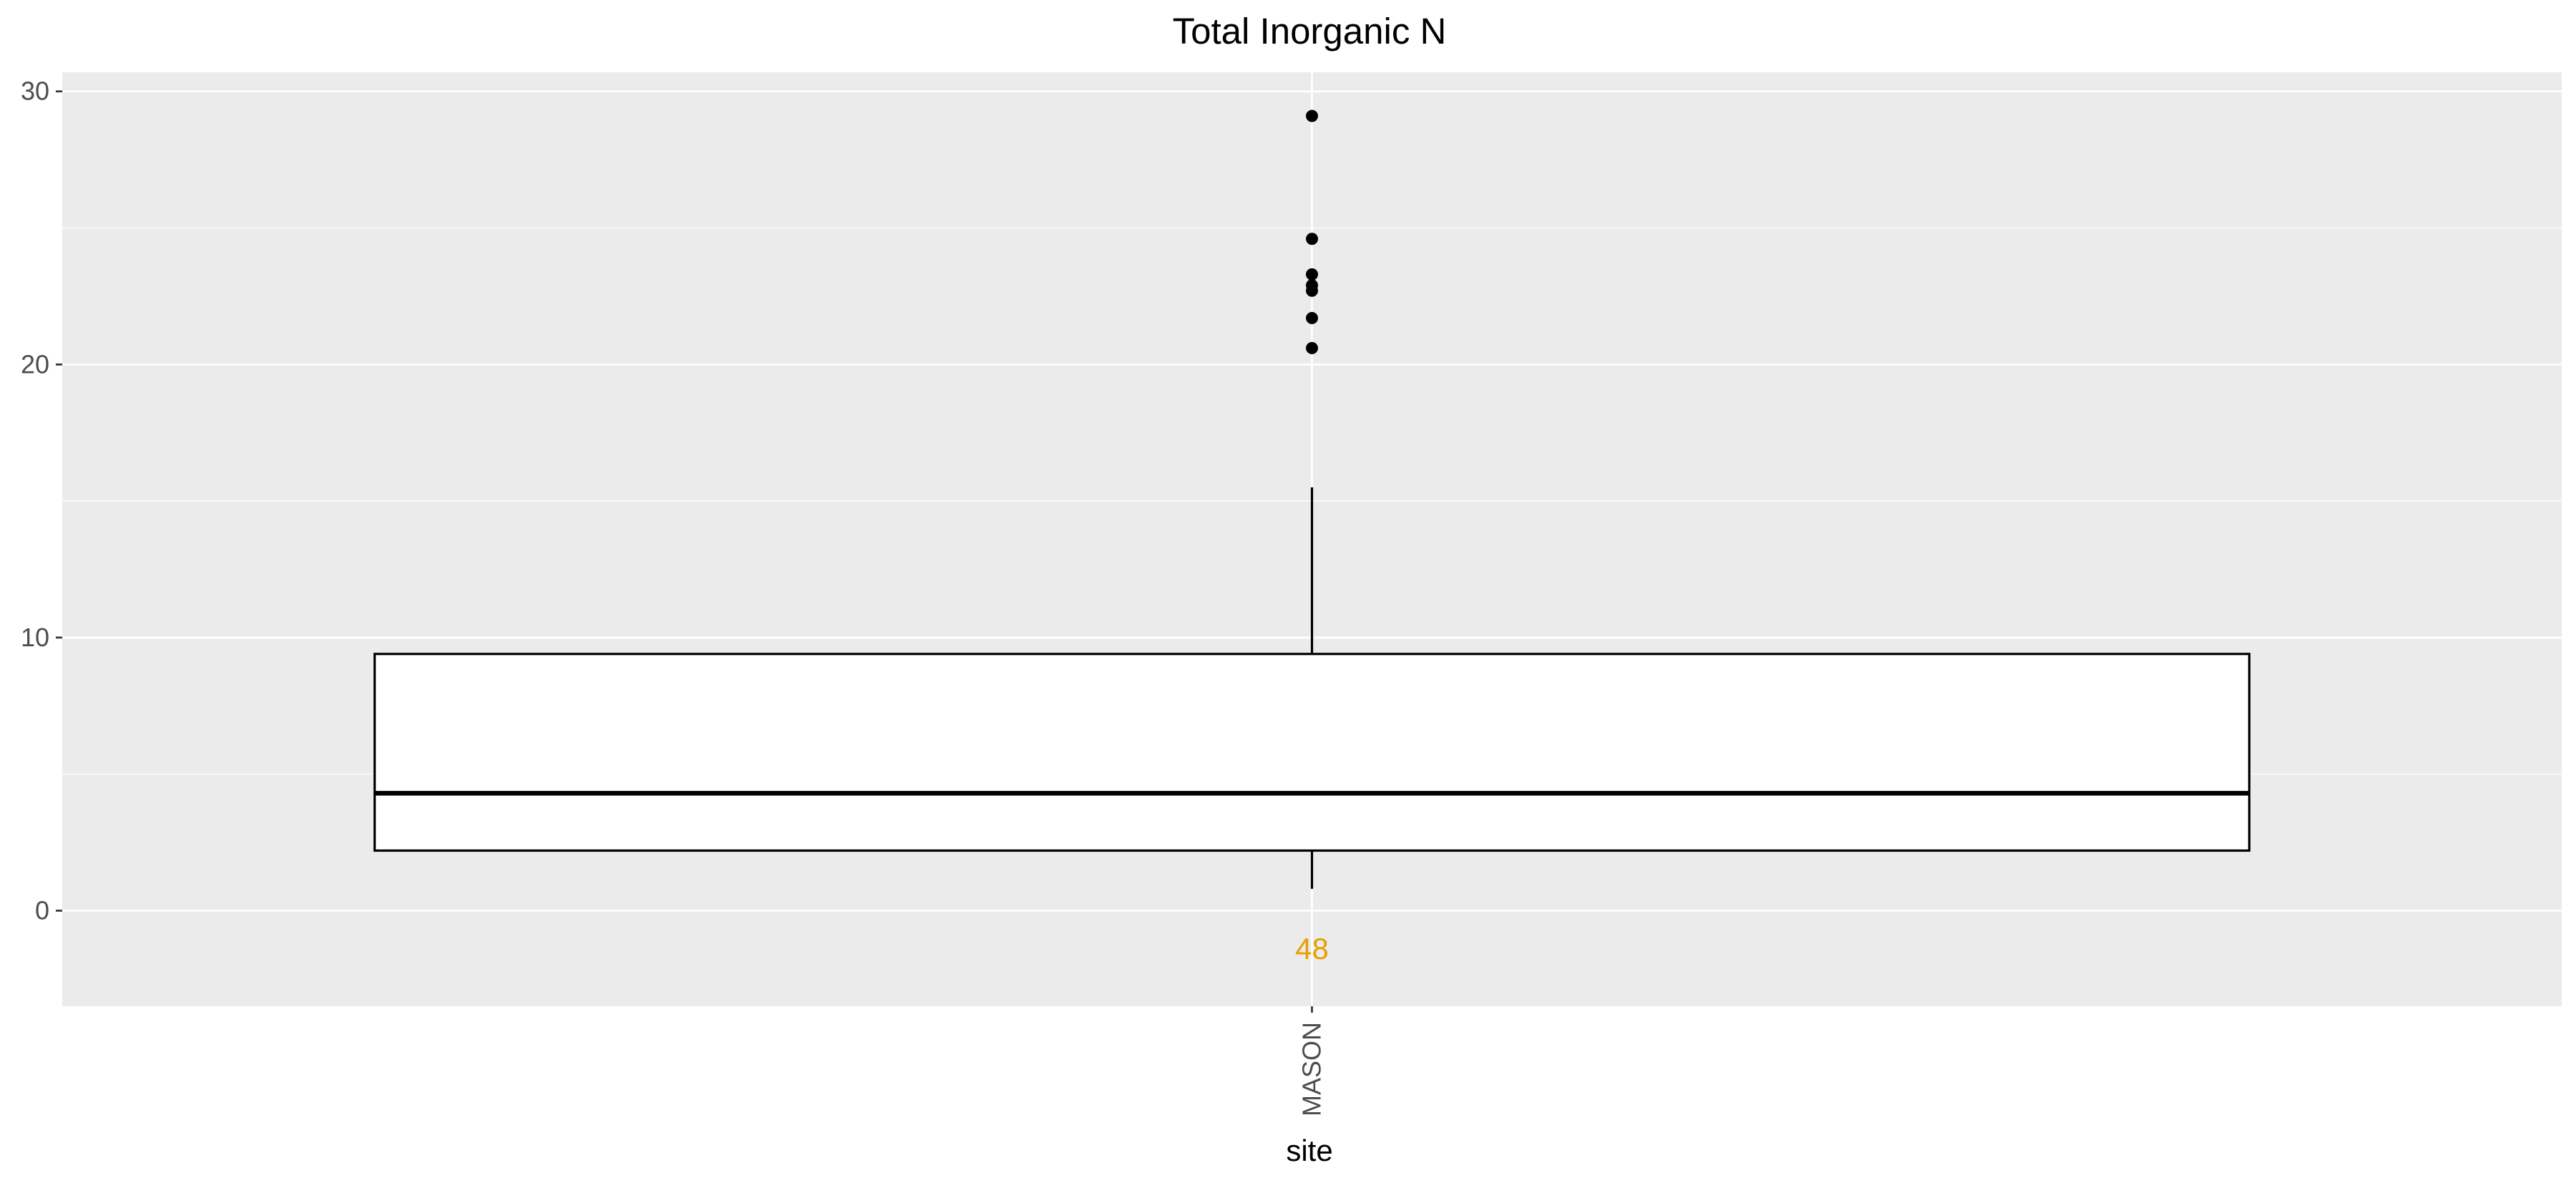 The height and width of the screenshot is (1178, 2576). I want to click on y-axis: 0 10 20 30, so click(41, 501).